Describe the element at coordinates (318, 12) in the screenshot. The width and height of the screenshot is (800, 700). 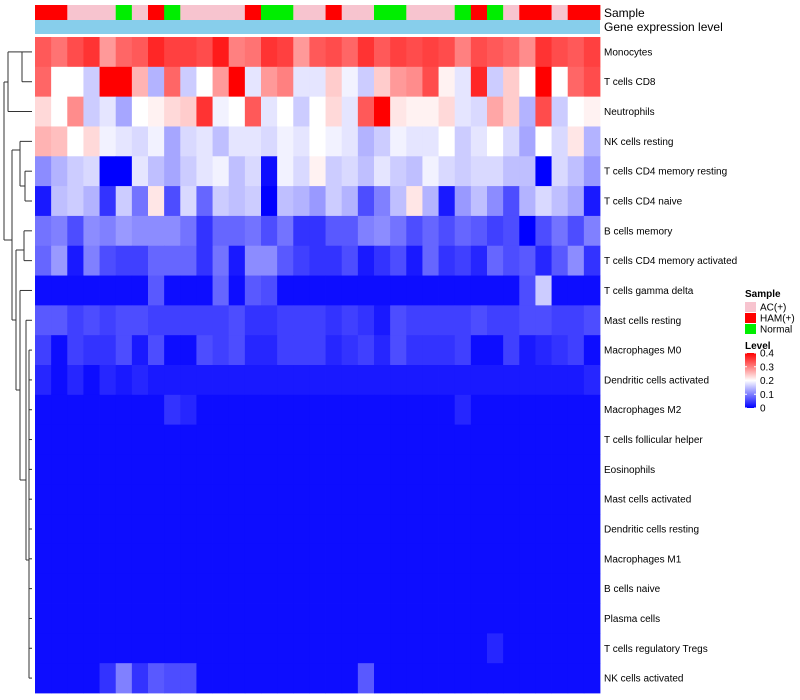
I see `sample-annotation-bar` at that location.